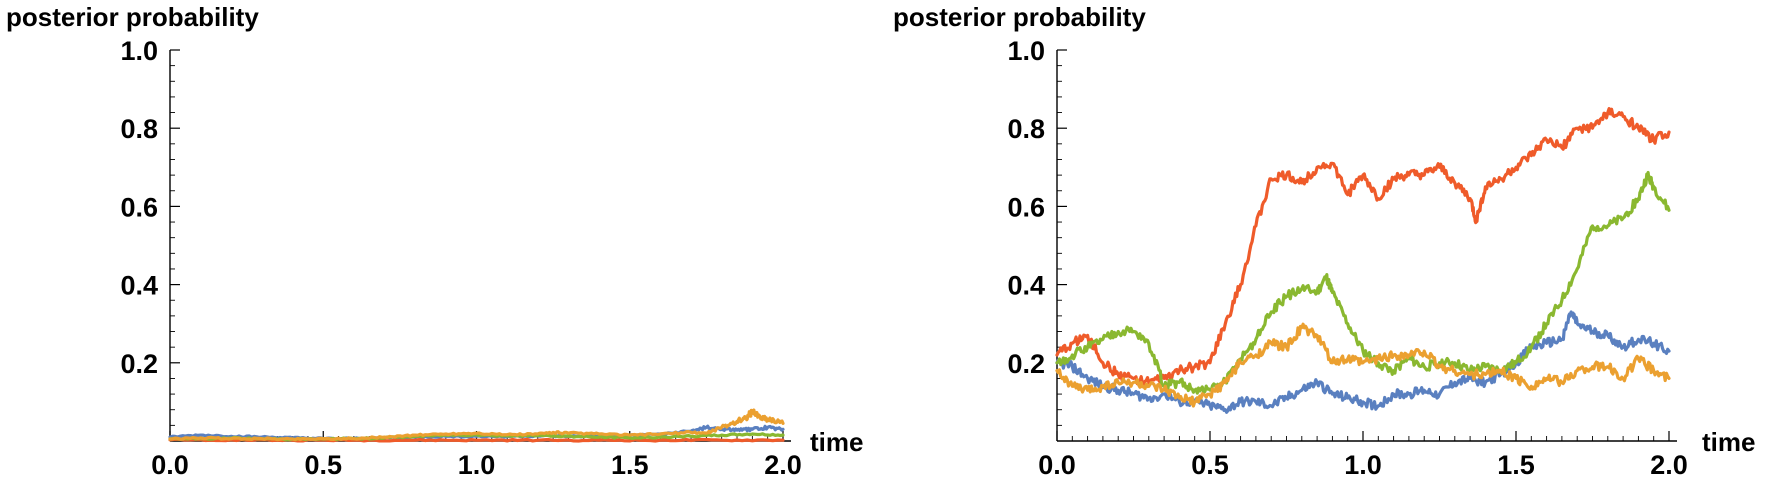 The image size is (1772, 487). What do you see at coordinates (139, 51) in the screenshot?
I see `left-y-tick-label: 1.0` at bounding box center [139, 51].